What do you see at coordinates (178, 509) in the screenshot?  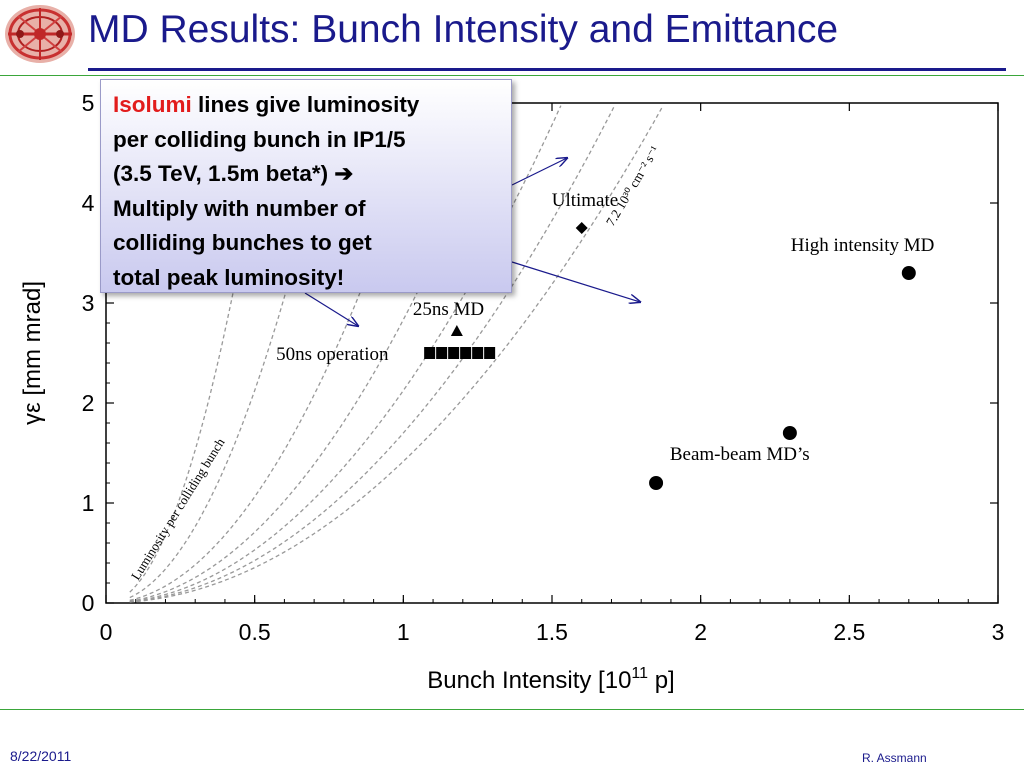 I see `line-annotation: Luminosity per colliding bunch` at bounding box center [178, 509].